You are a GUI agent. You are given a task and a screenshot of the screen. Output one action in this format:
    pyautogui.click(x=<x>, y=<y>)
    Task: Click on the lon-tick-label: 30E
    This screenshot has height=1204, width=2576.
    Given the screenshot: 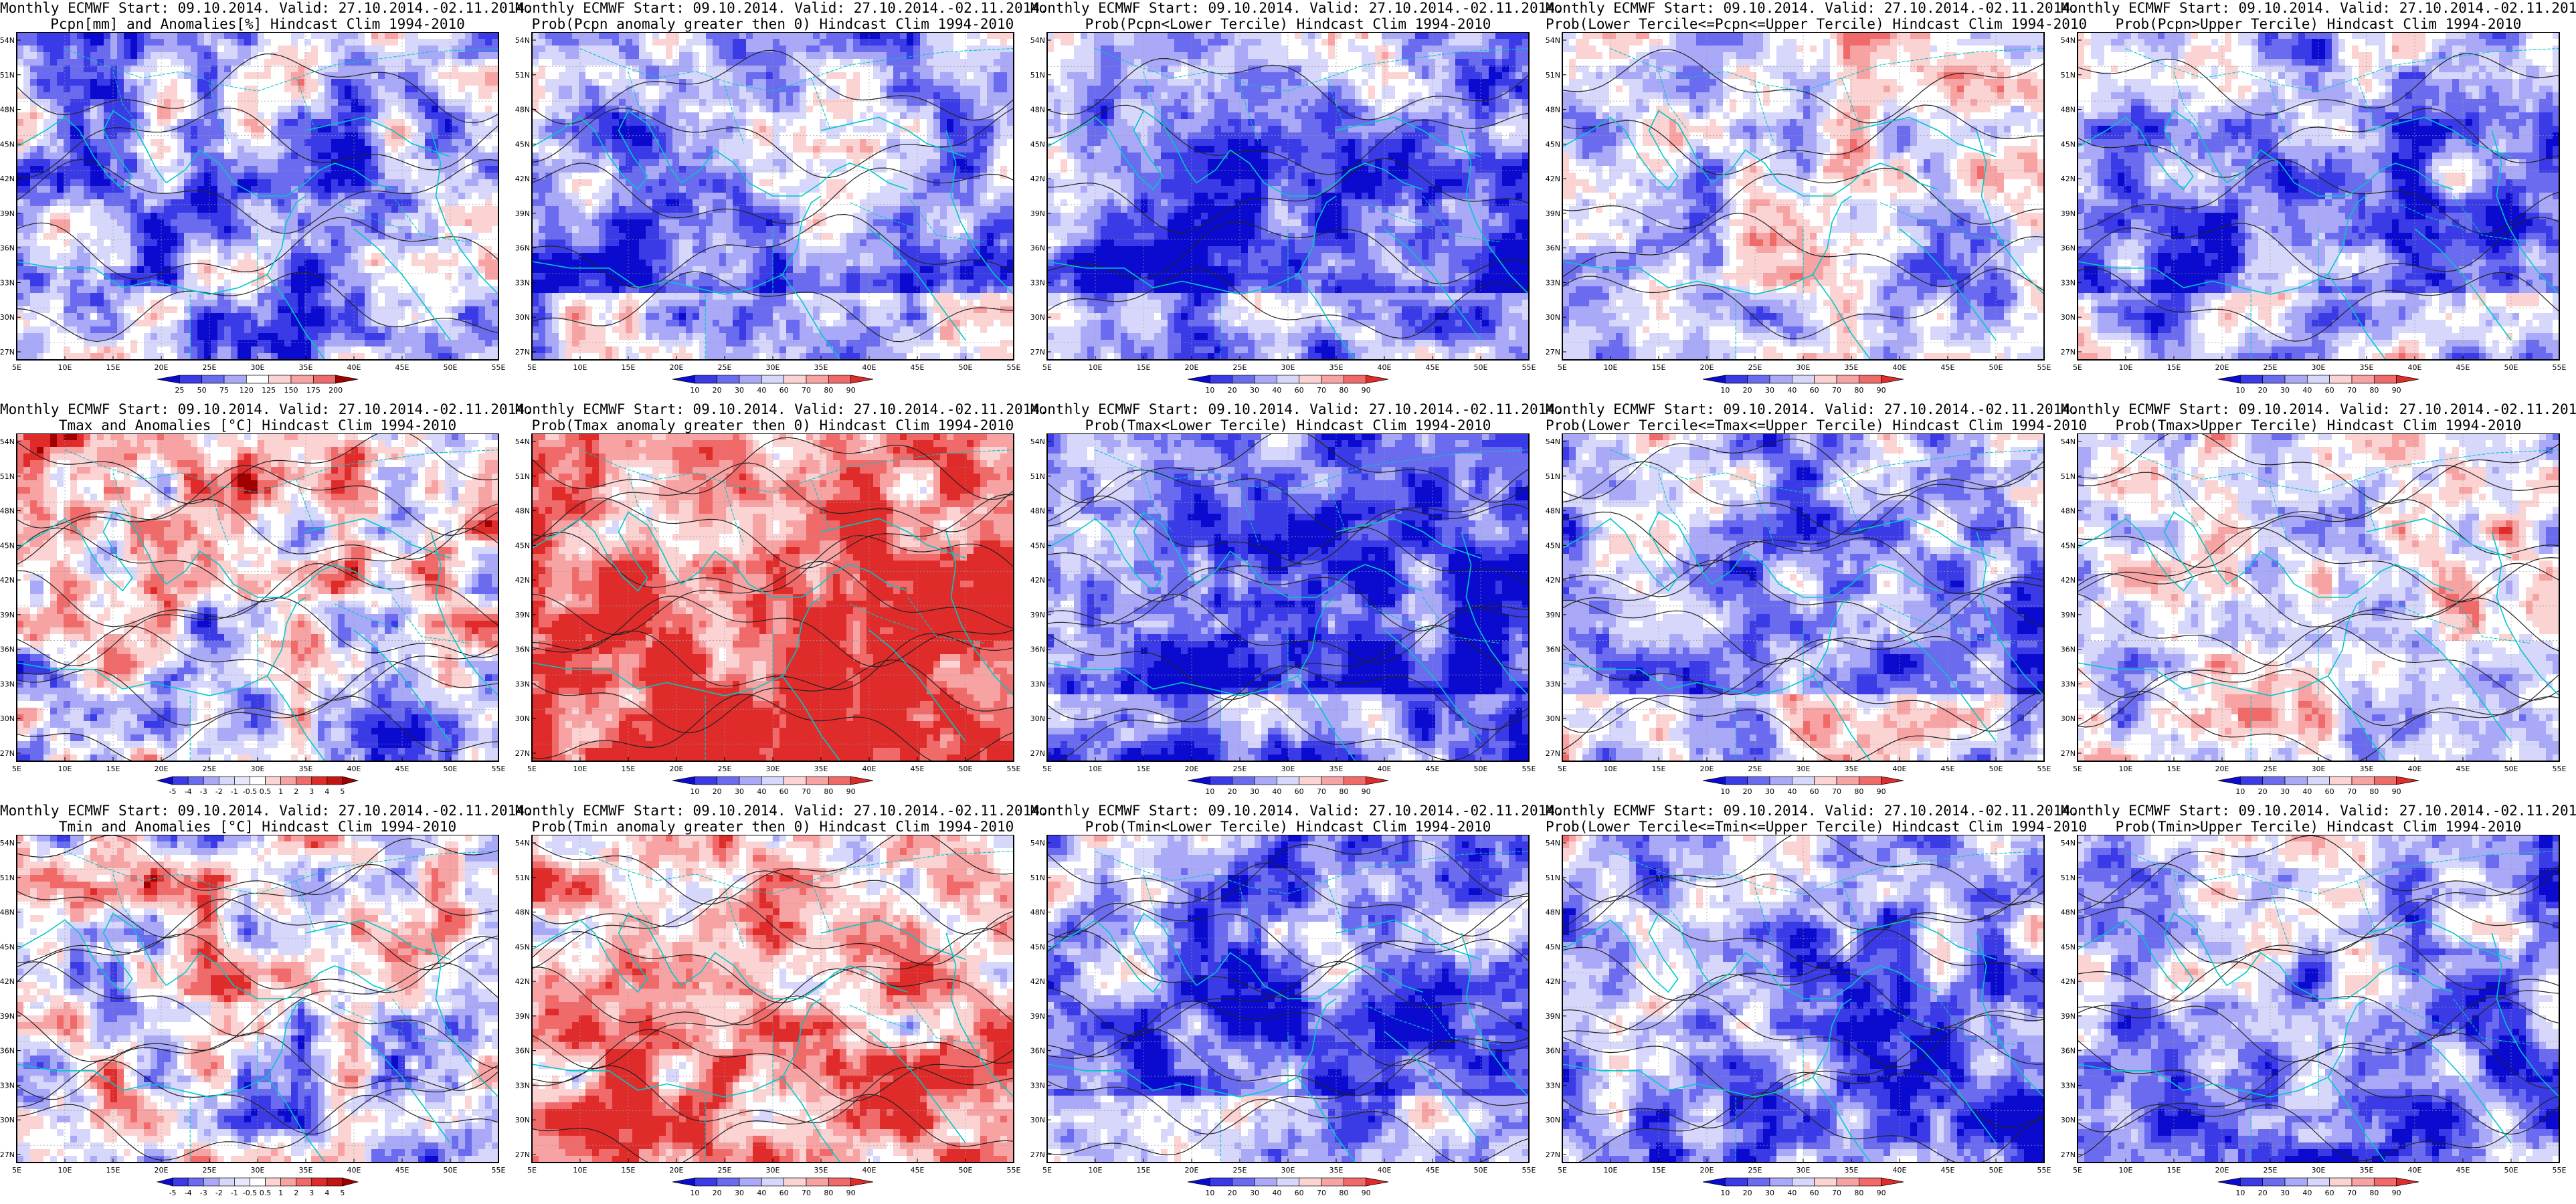 What is the action you would take?
    pyautogui.click(x=1804, y=1170)
    